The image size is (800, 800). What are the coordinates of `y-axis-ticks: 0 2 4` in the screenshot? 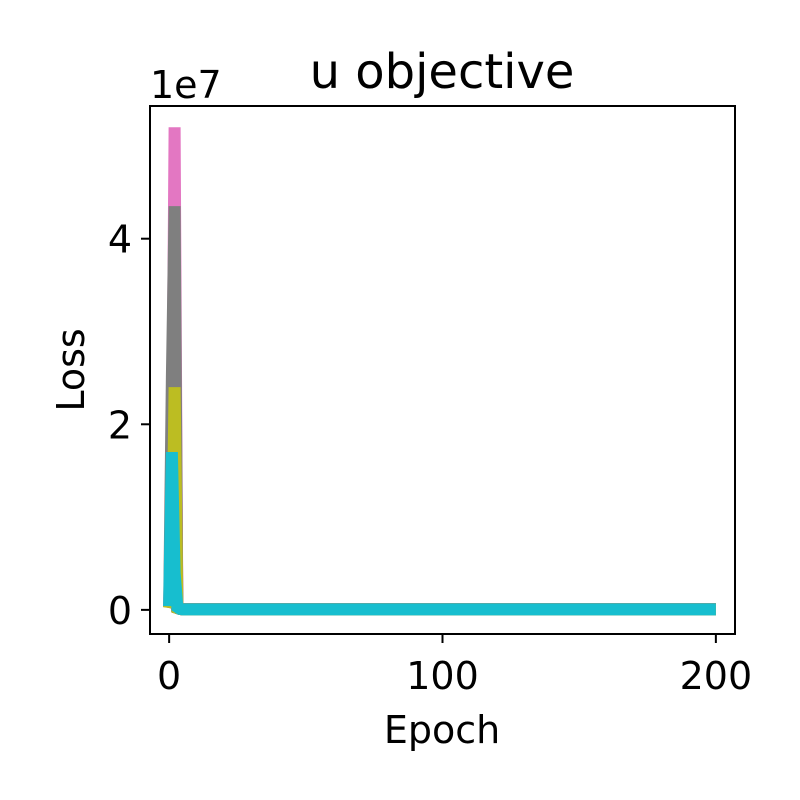 It's located at (129, 425).